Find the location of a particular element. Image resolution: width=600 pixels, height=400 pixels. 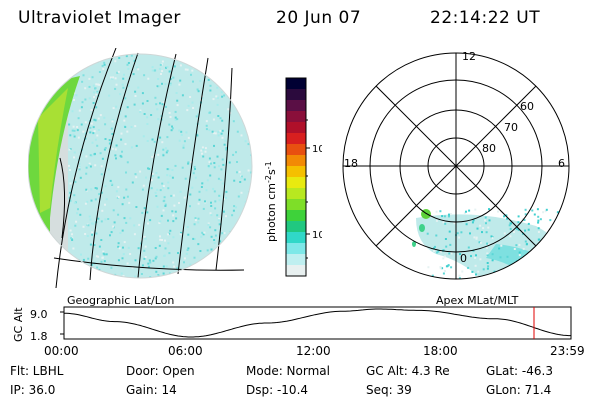

colorbar: 100 10 photon cm-2s-1 is located at coordinates (293, 177).